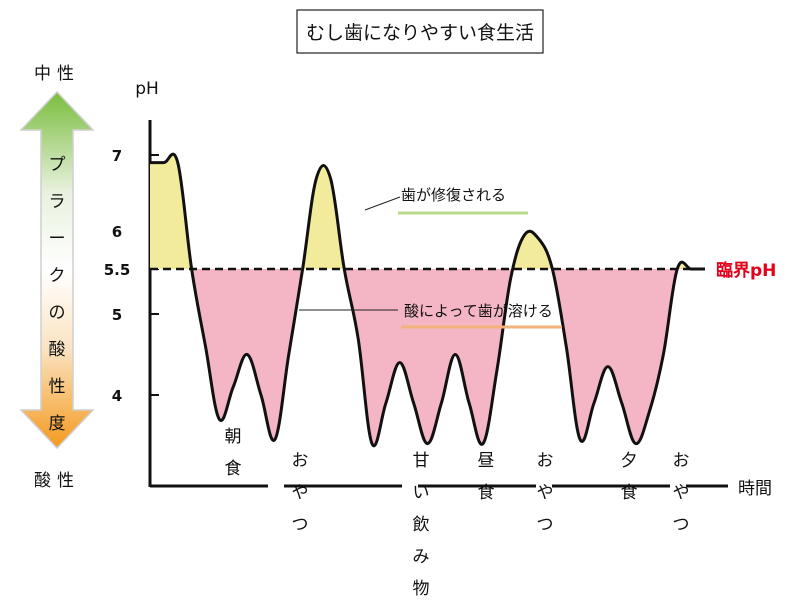 The height and width of the screenshot is (600, 792). Describe the element at coordinates (453, 195) in the screenshot. I see `repair-text: 歯が修復される` at that location.